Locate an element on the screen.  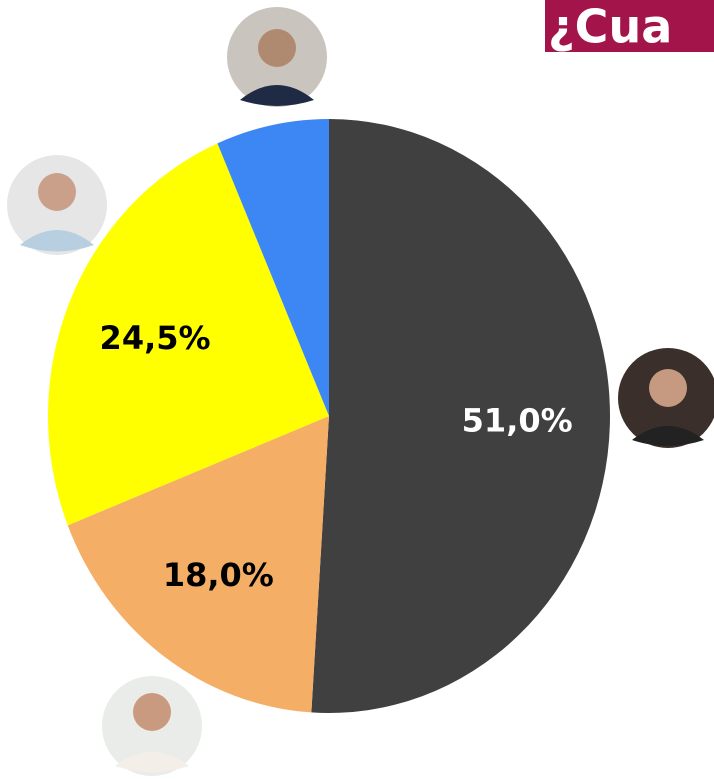
value-label: 24,5% is located at coordinates (155, 338).